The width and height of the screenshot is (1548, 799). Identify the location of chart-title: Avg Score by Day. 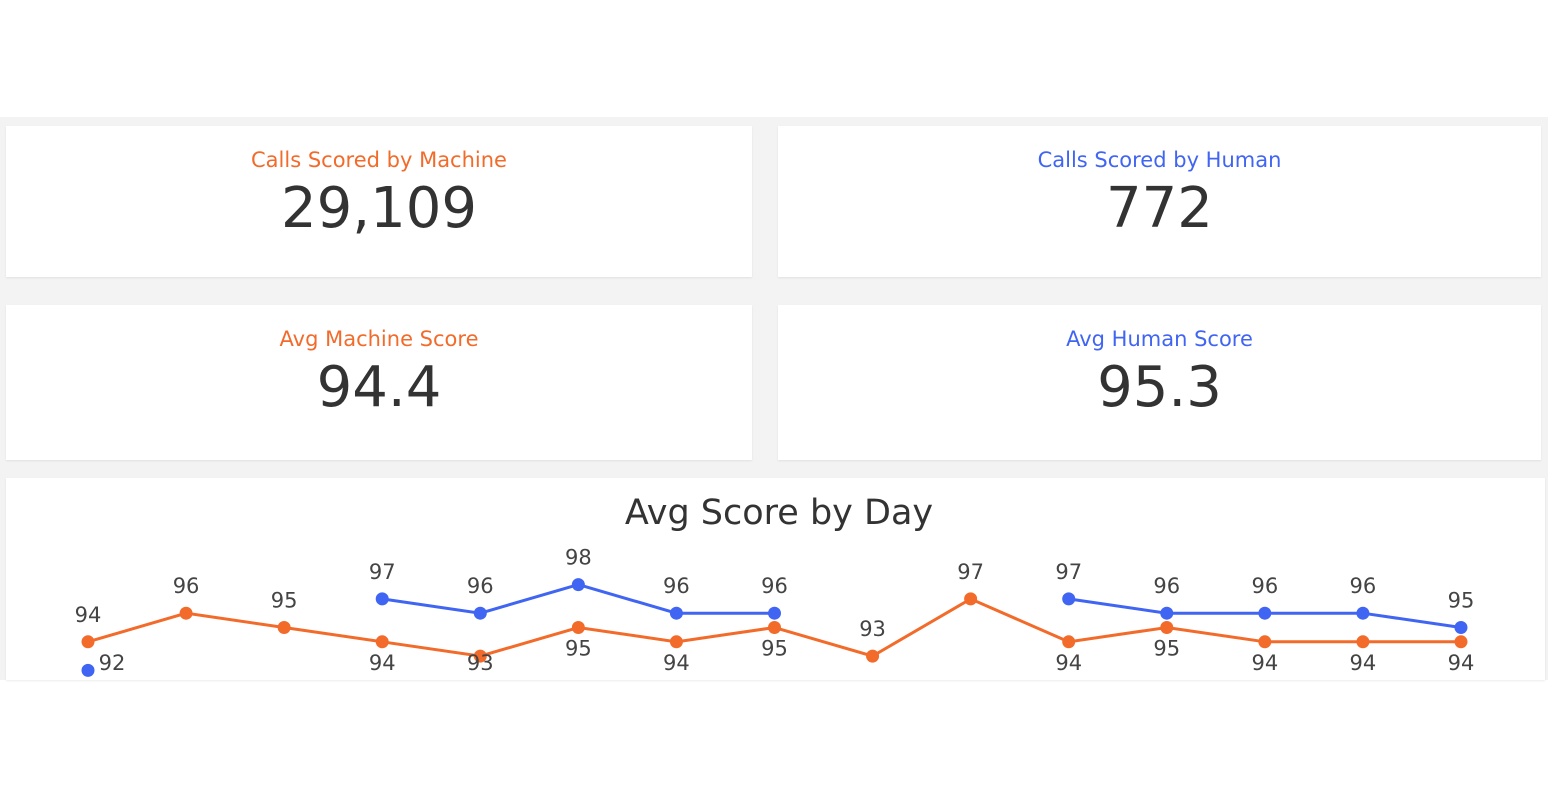
(779, 513).